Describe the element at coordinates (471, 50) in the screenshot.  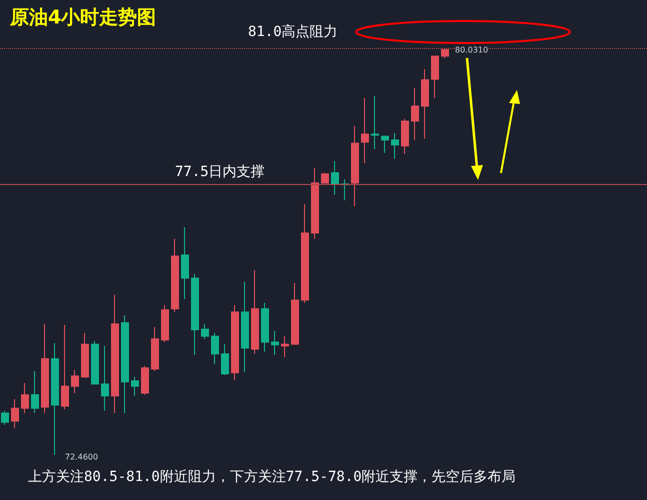
I see `text: 80.0310` at that location.